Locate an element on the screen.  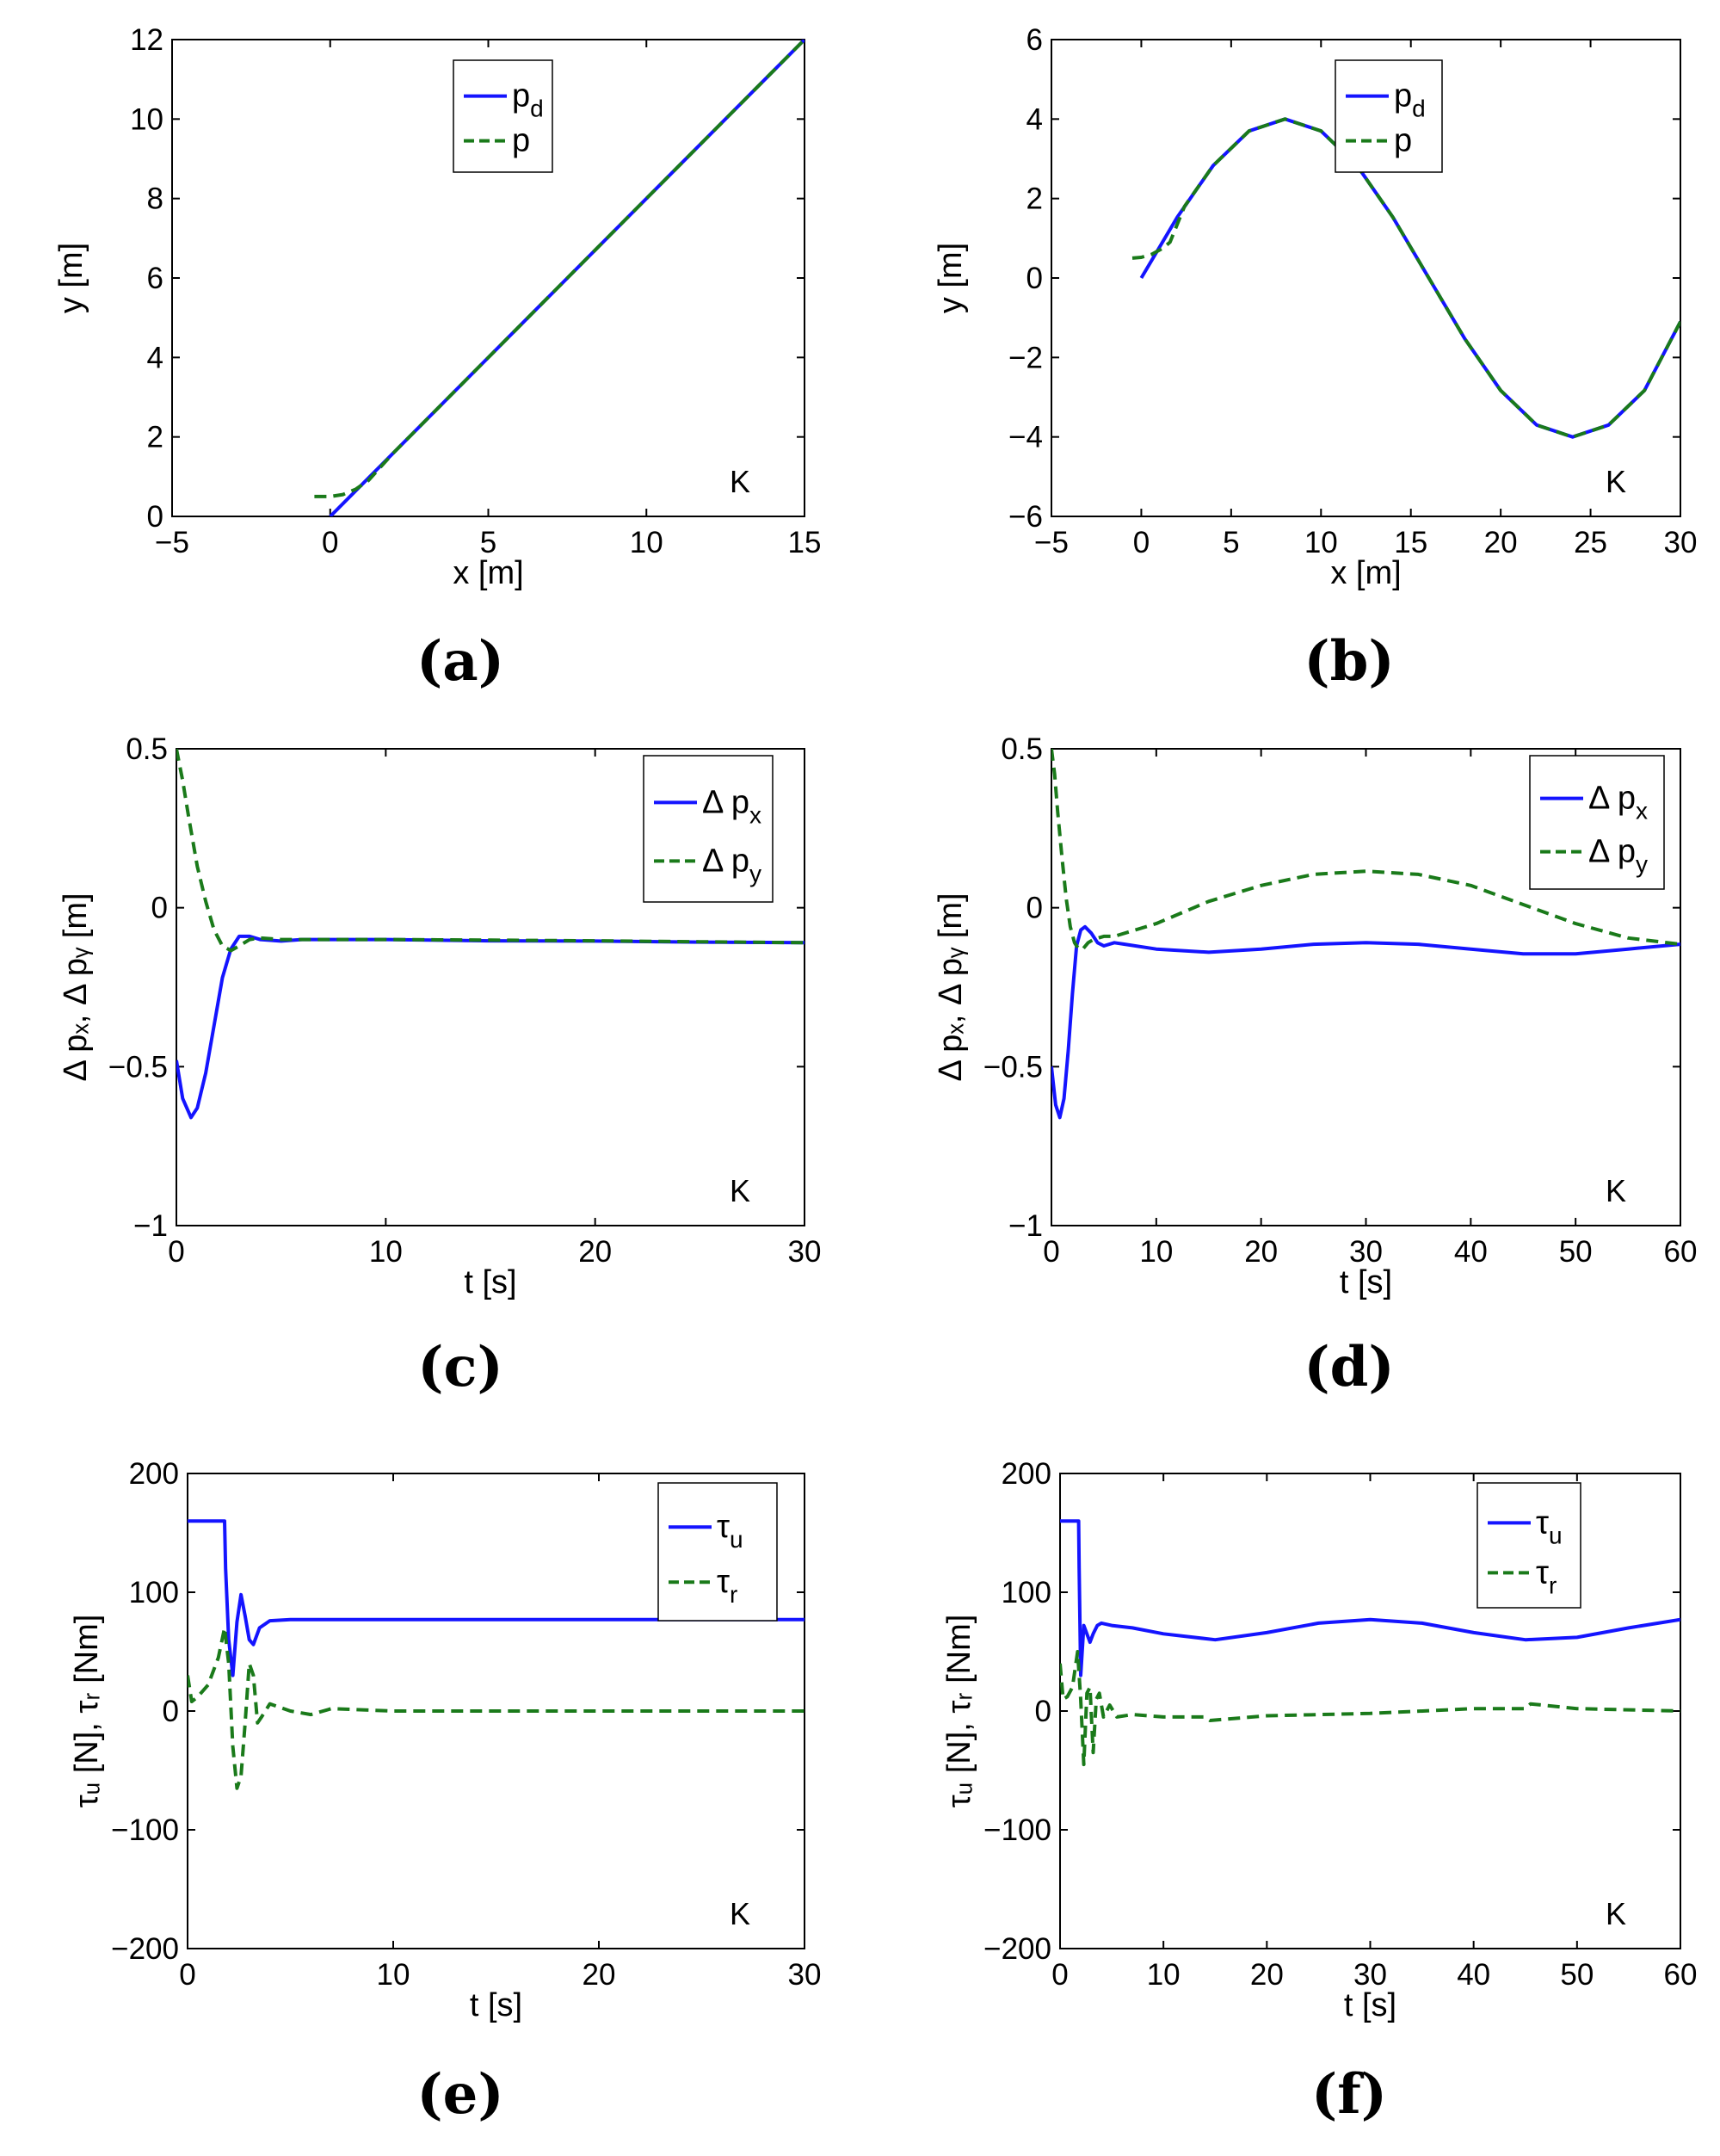
plot-area is located at coordinates (1370, 1711).